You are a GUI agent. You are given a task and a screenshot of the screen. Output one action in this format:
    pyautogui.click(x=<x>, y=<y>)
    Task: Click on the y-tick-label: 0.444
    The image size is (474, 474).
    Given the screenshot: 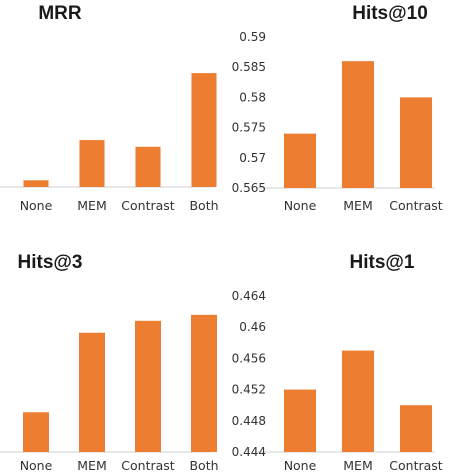 What is the action you would take?
    pyautogui.click(x=249, y=452)
    